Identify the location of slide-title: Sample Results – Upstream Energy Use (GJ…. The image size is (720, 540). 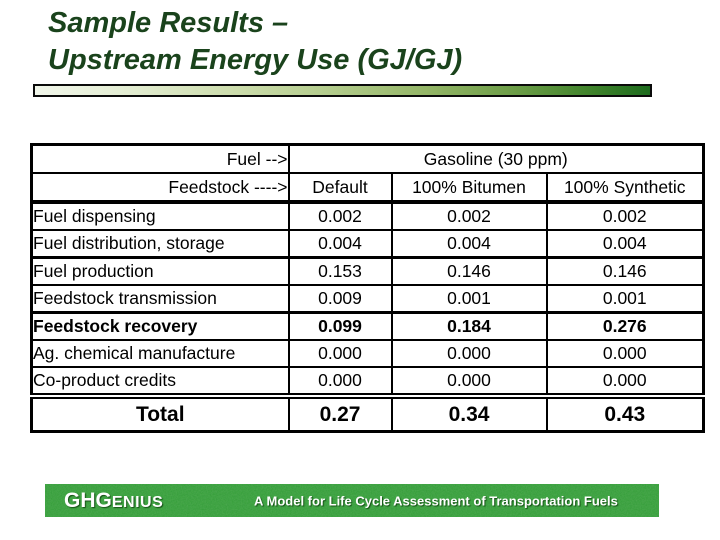
(255, 42).